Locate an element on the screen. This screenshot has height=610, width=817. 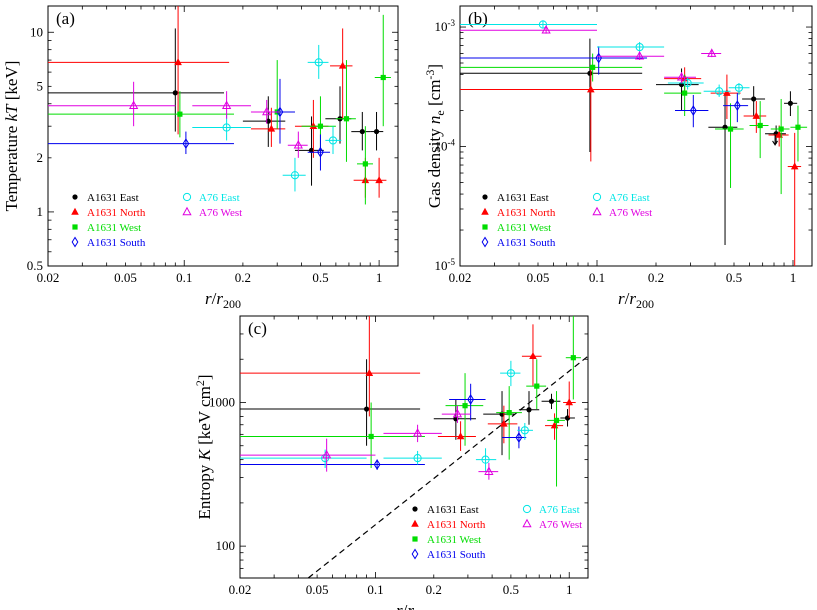
y-axis-label-units: [keV cm is located at coordinates (204, 417).